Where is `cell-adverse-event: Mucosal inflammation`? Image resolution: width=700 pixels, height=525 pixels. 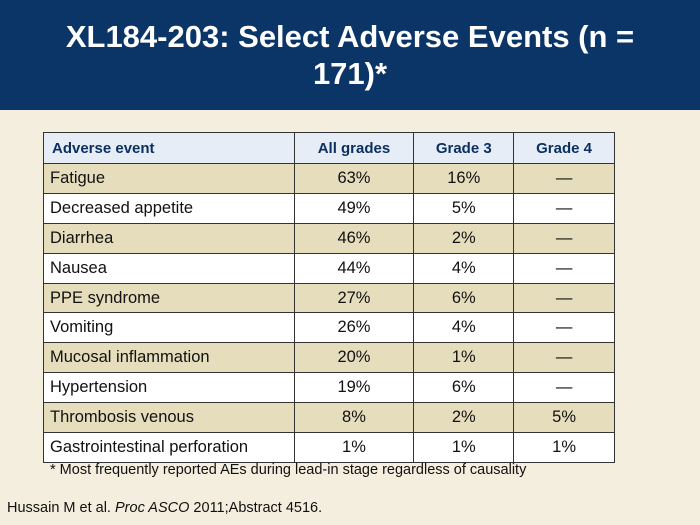
cell-adverse-event: Mucosal inflammation is located at coordinates (169, 358).